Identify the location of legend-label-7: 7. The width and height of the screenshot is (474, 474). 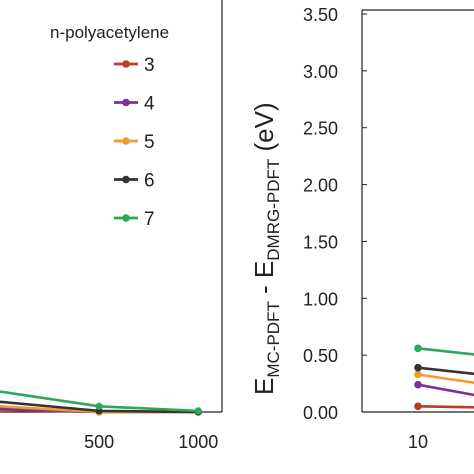
(149, 219).